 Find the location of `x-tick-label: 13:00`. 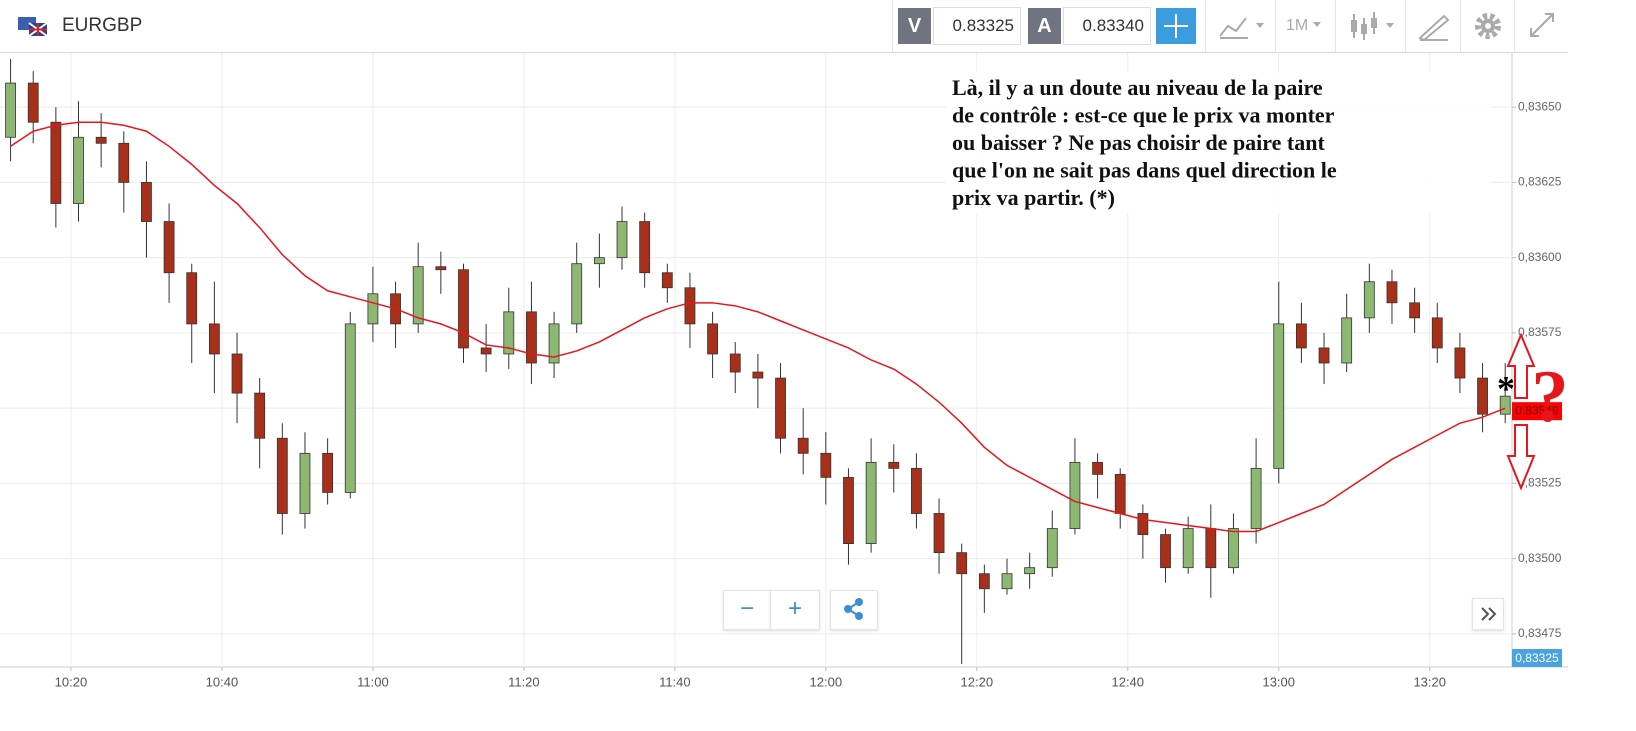

x-tick-label: 13:00 is located at coordinates (1278, 681).